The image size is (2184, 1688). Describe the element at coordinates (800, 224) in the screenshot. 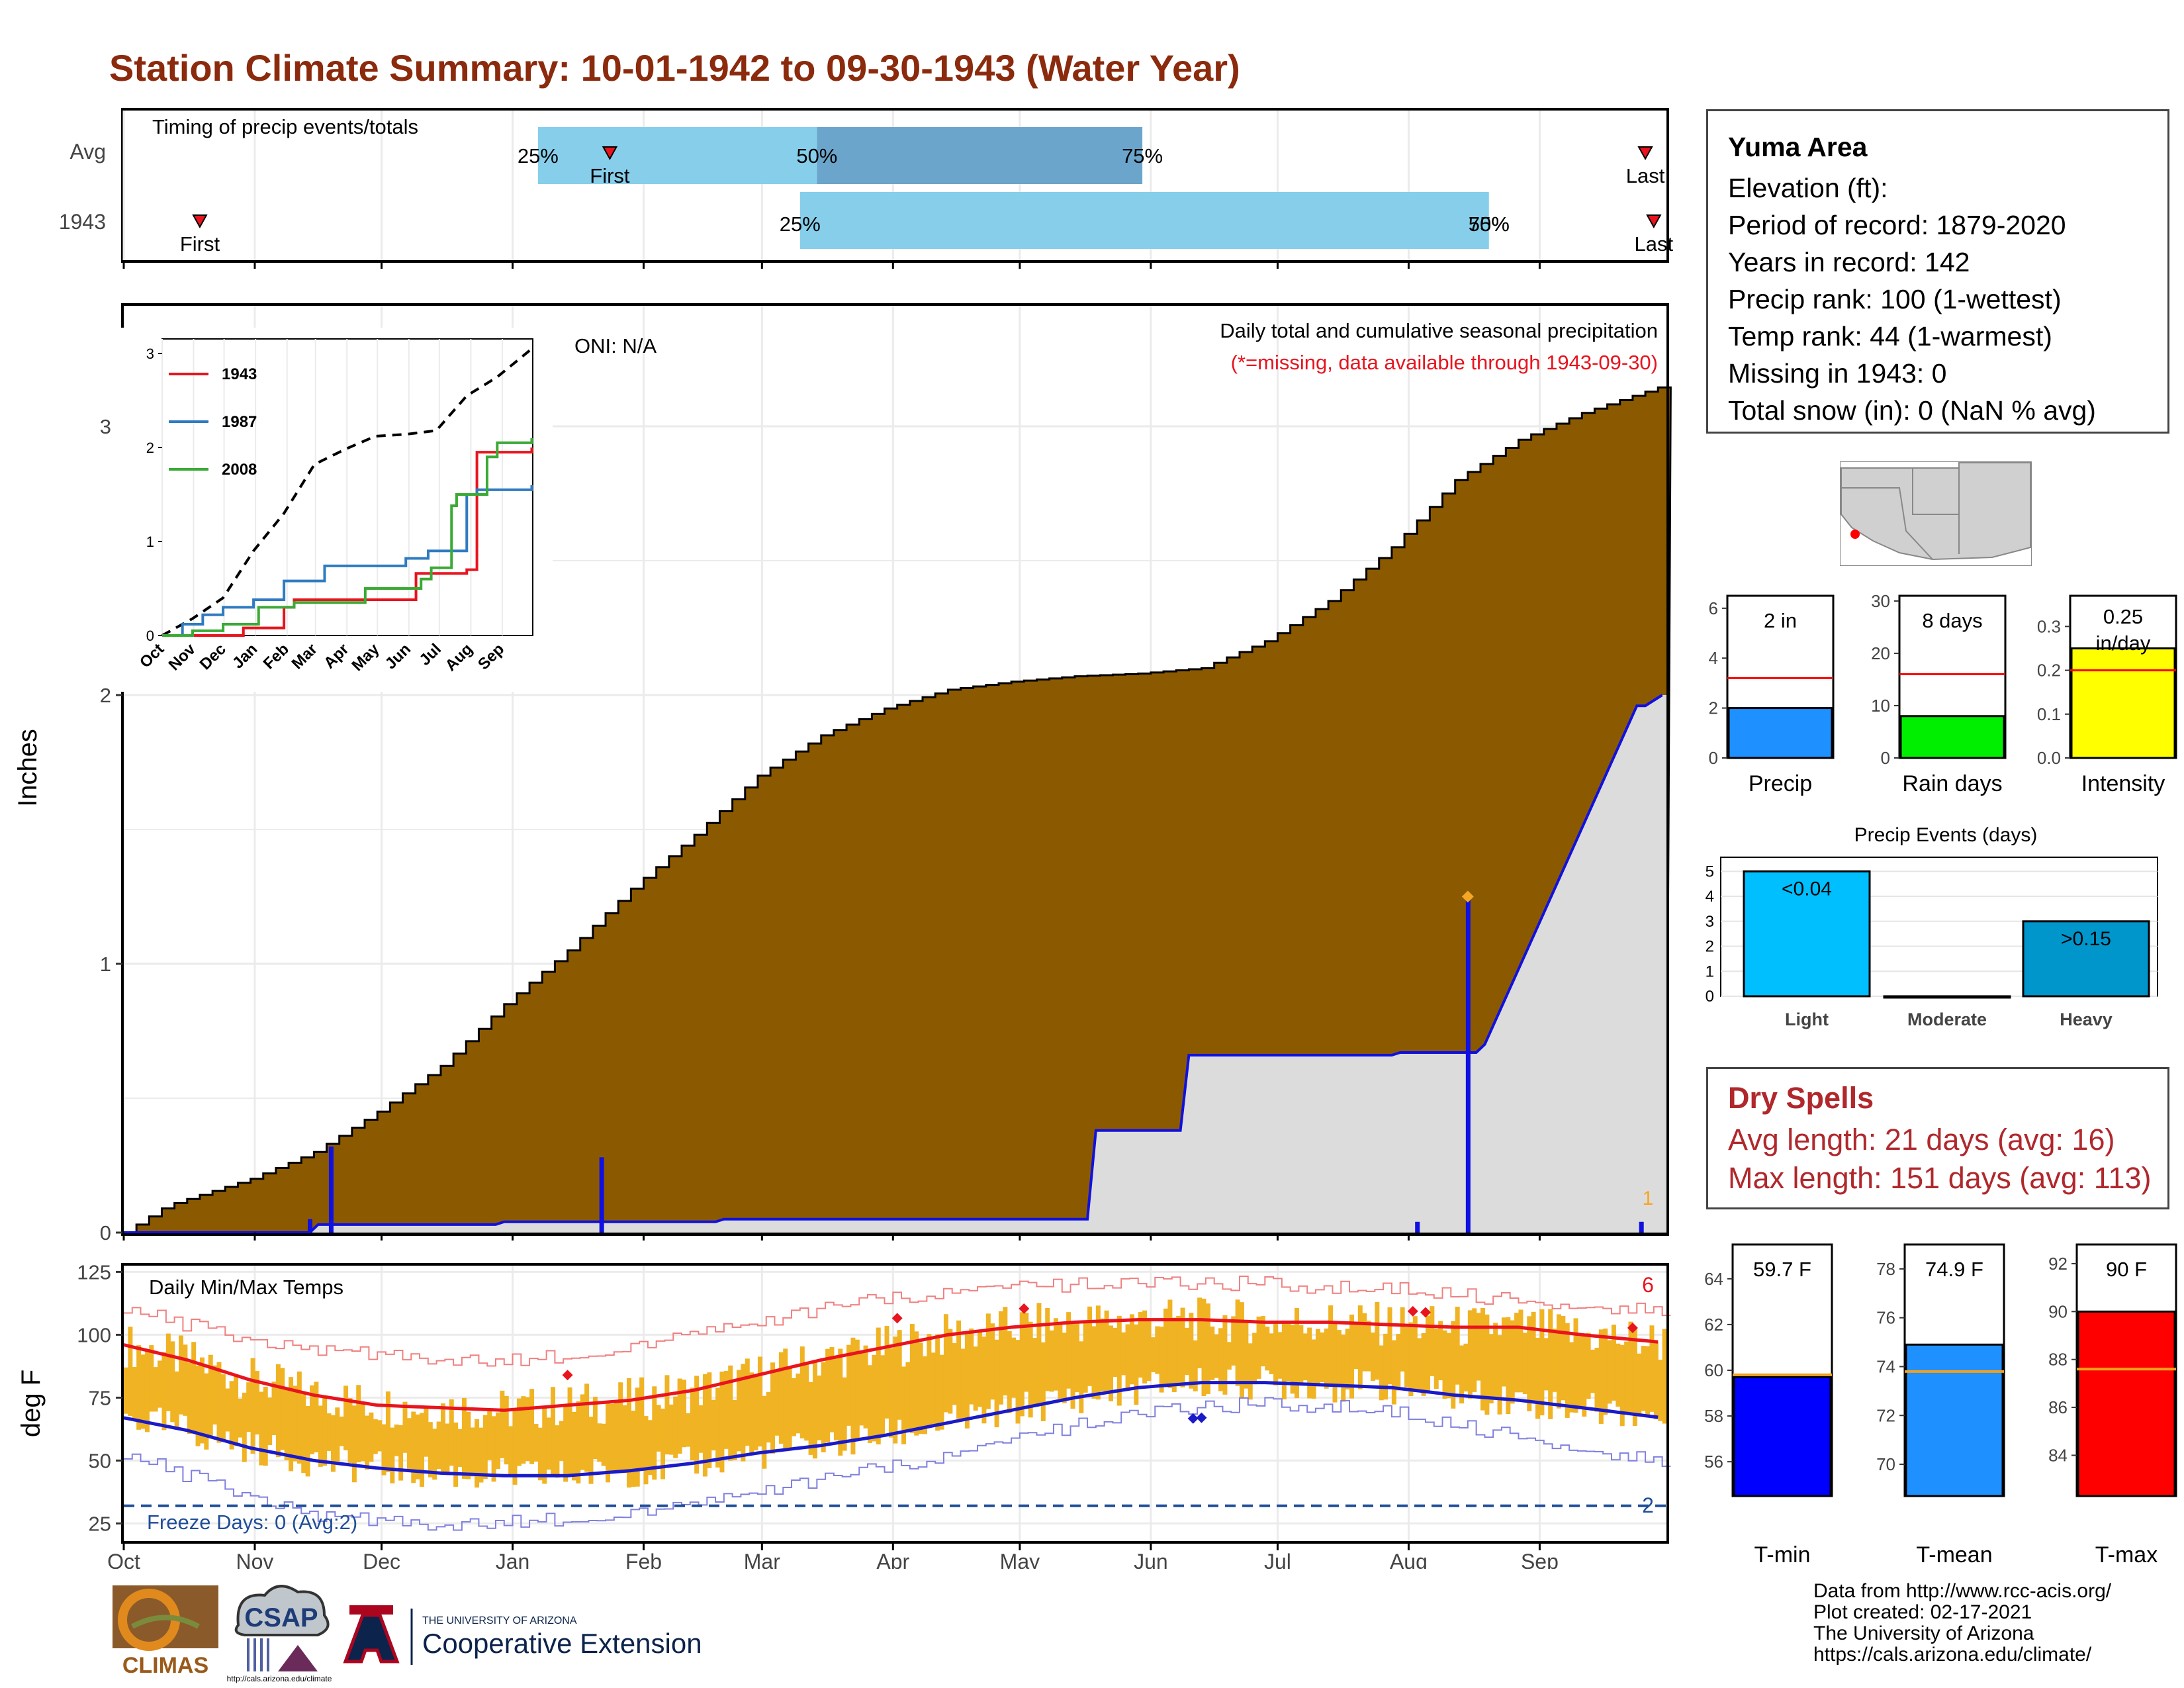

I see `timing-p25-label: 25%` at that location.